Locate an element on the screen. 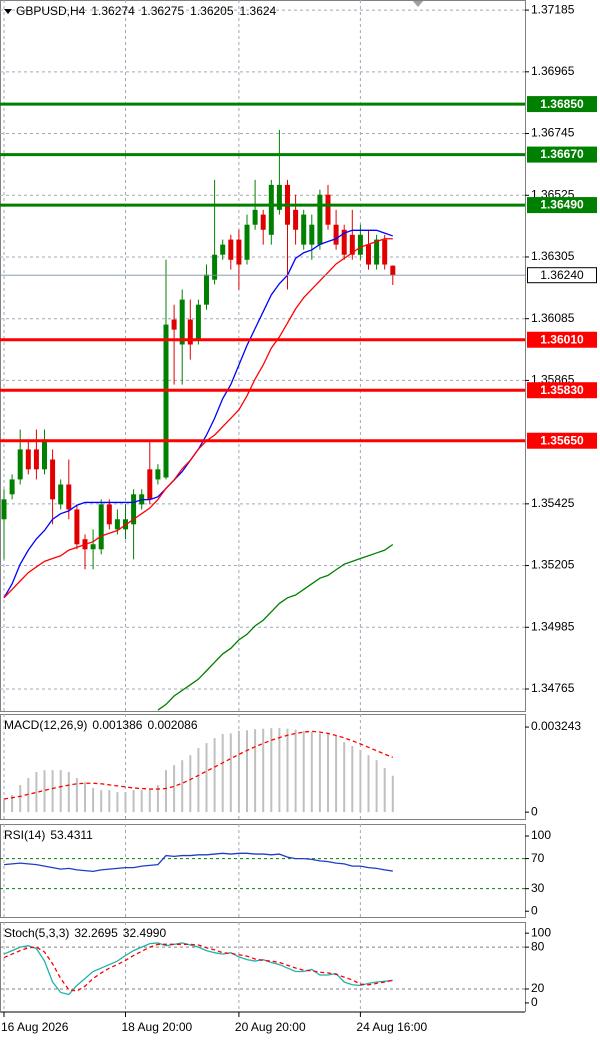 This screenshot has width=600, height=1040. panel-header: MACD(12,26,9) 0.001386 0.002086 is located at coordinates (101, 725).